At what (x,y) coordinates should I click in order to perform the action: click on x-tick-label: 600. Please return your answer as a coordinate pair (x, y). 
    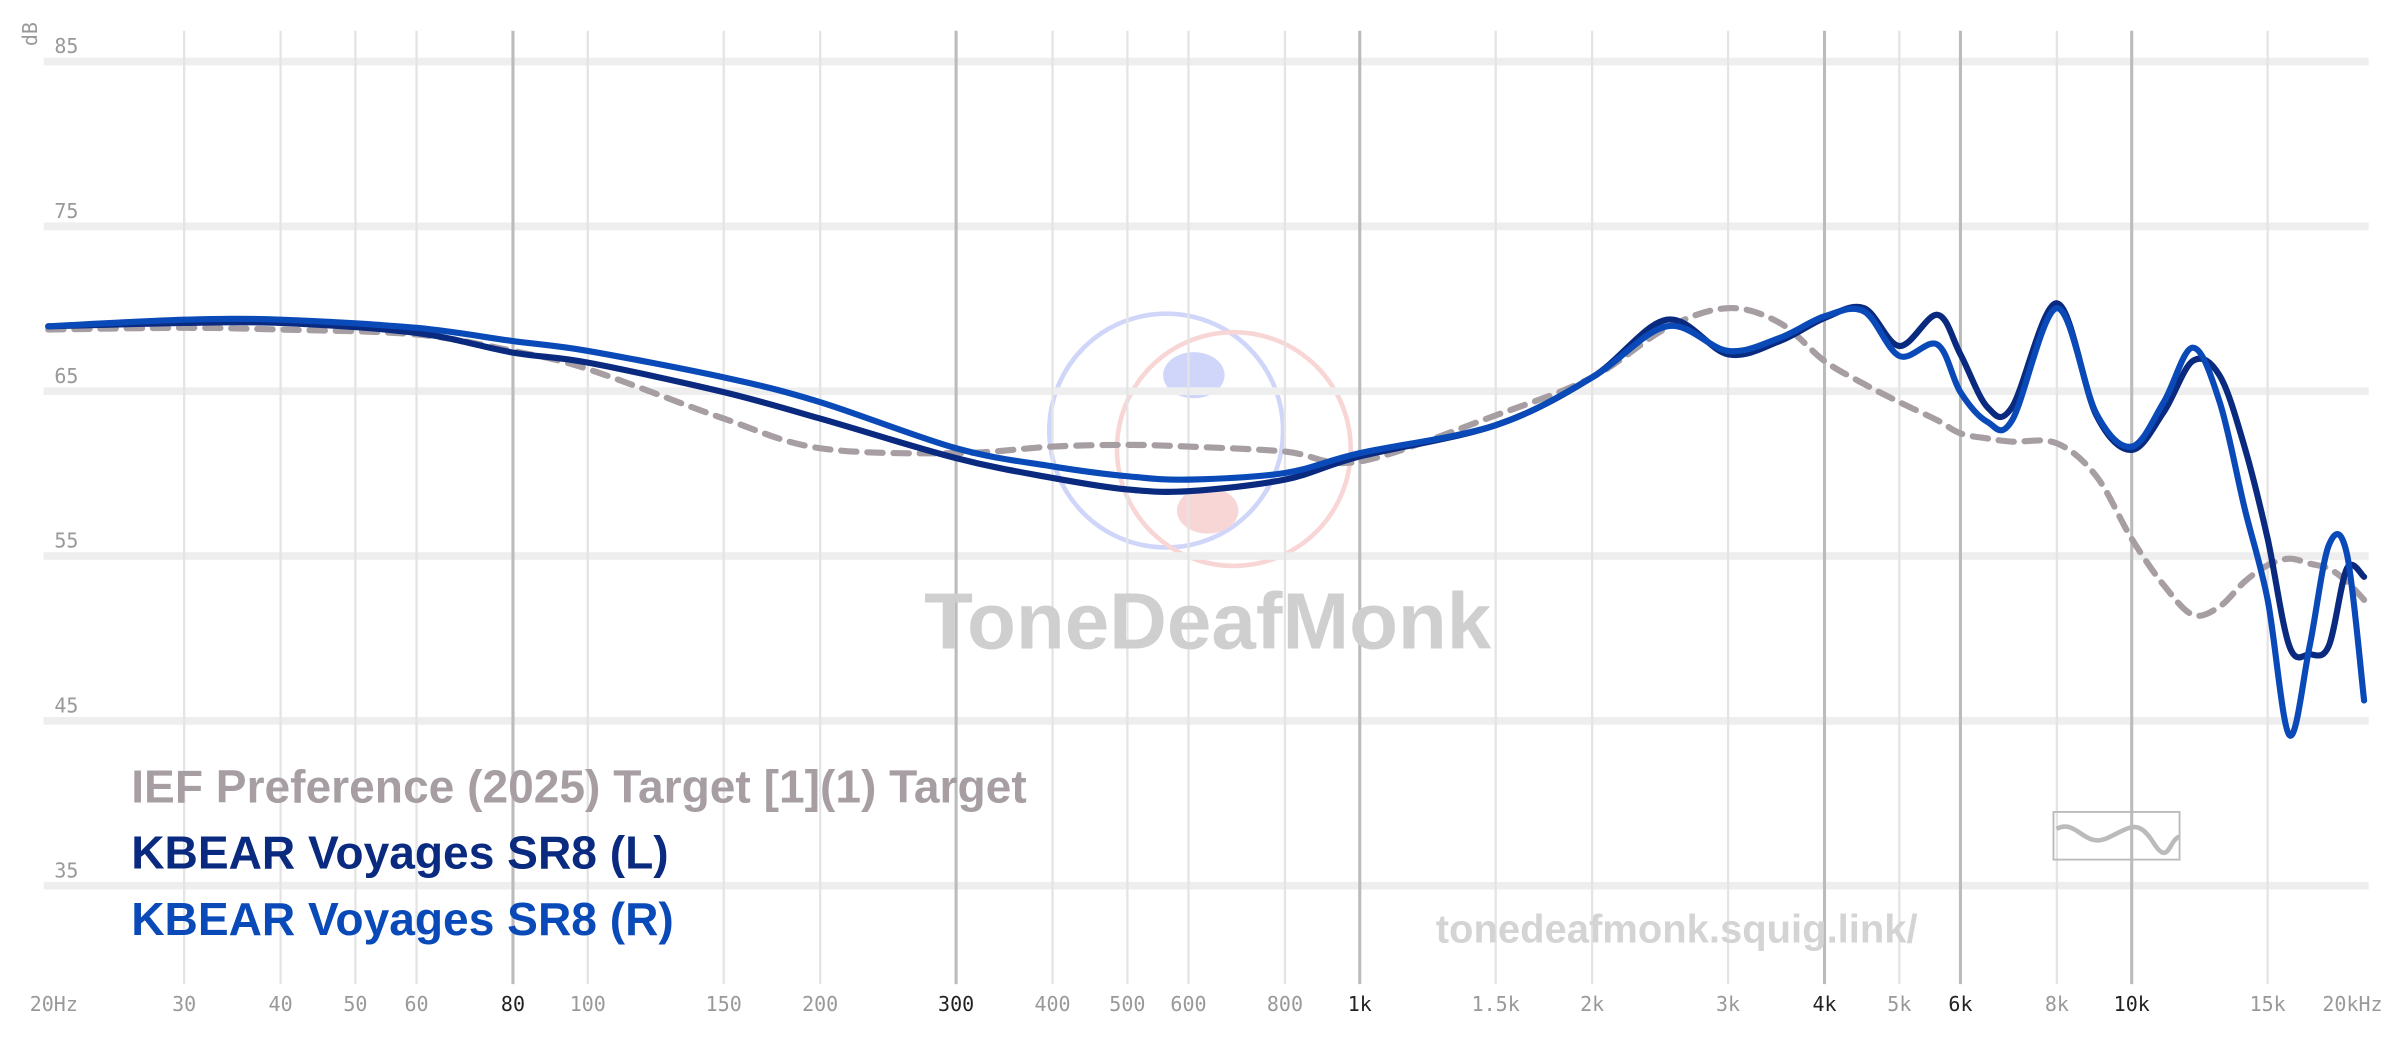
    Looking at the image, I should click on (1188, 1004).